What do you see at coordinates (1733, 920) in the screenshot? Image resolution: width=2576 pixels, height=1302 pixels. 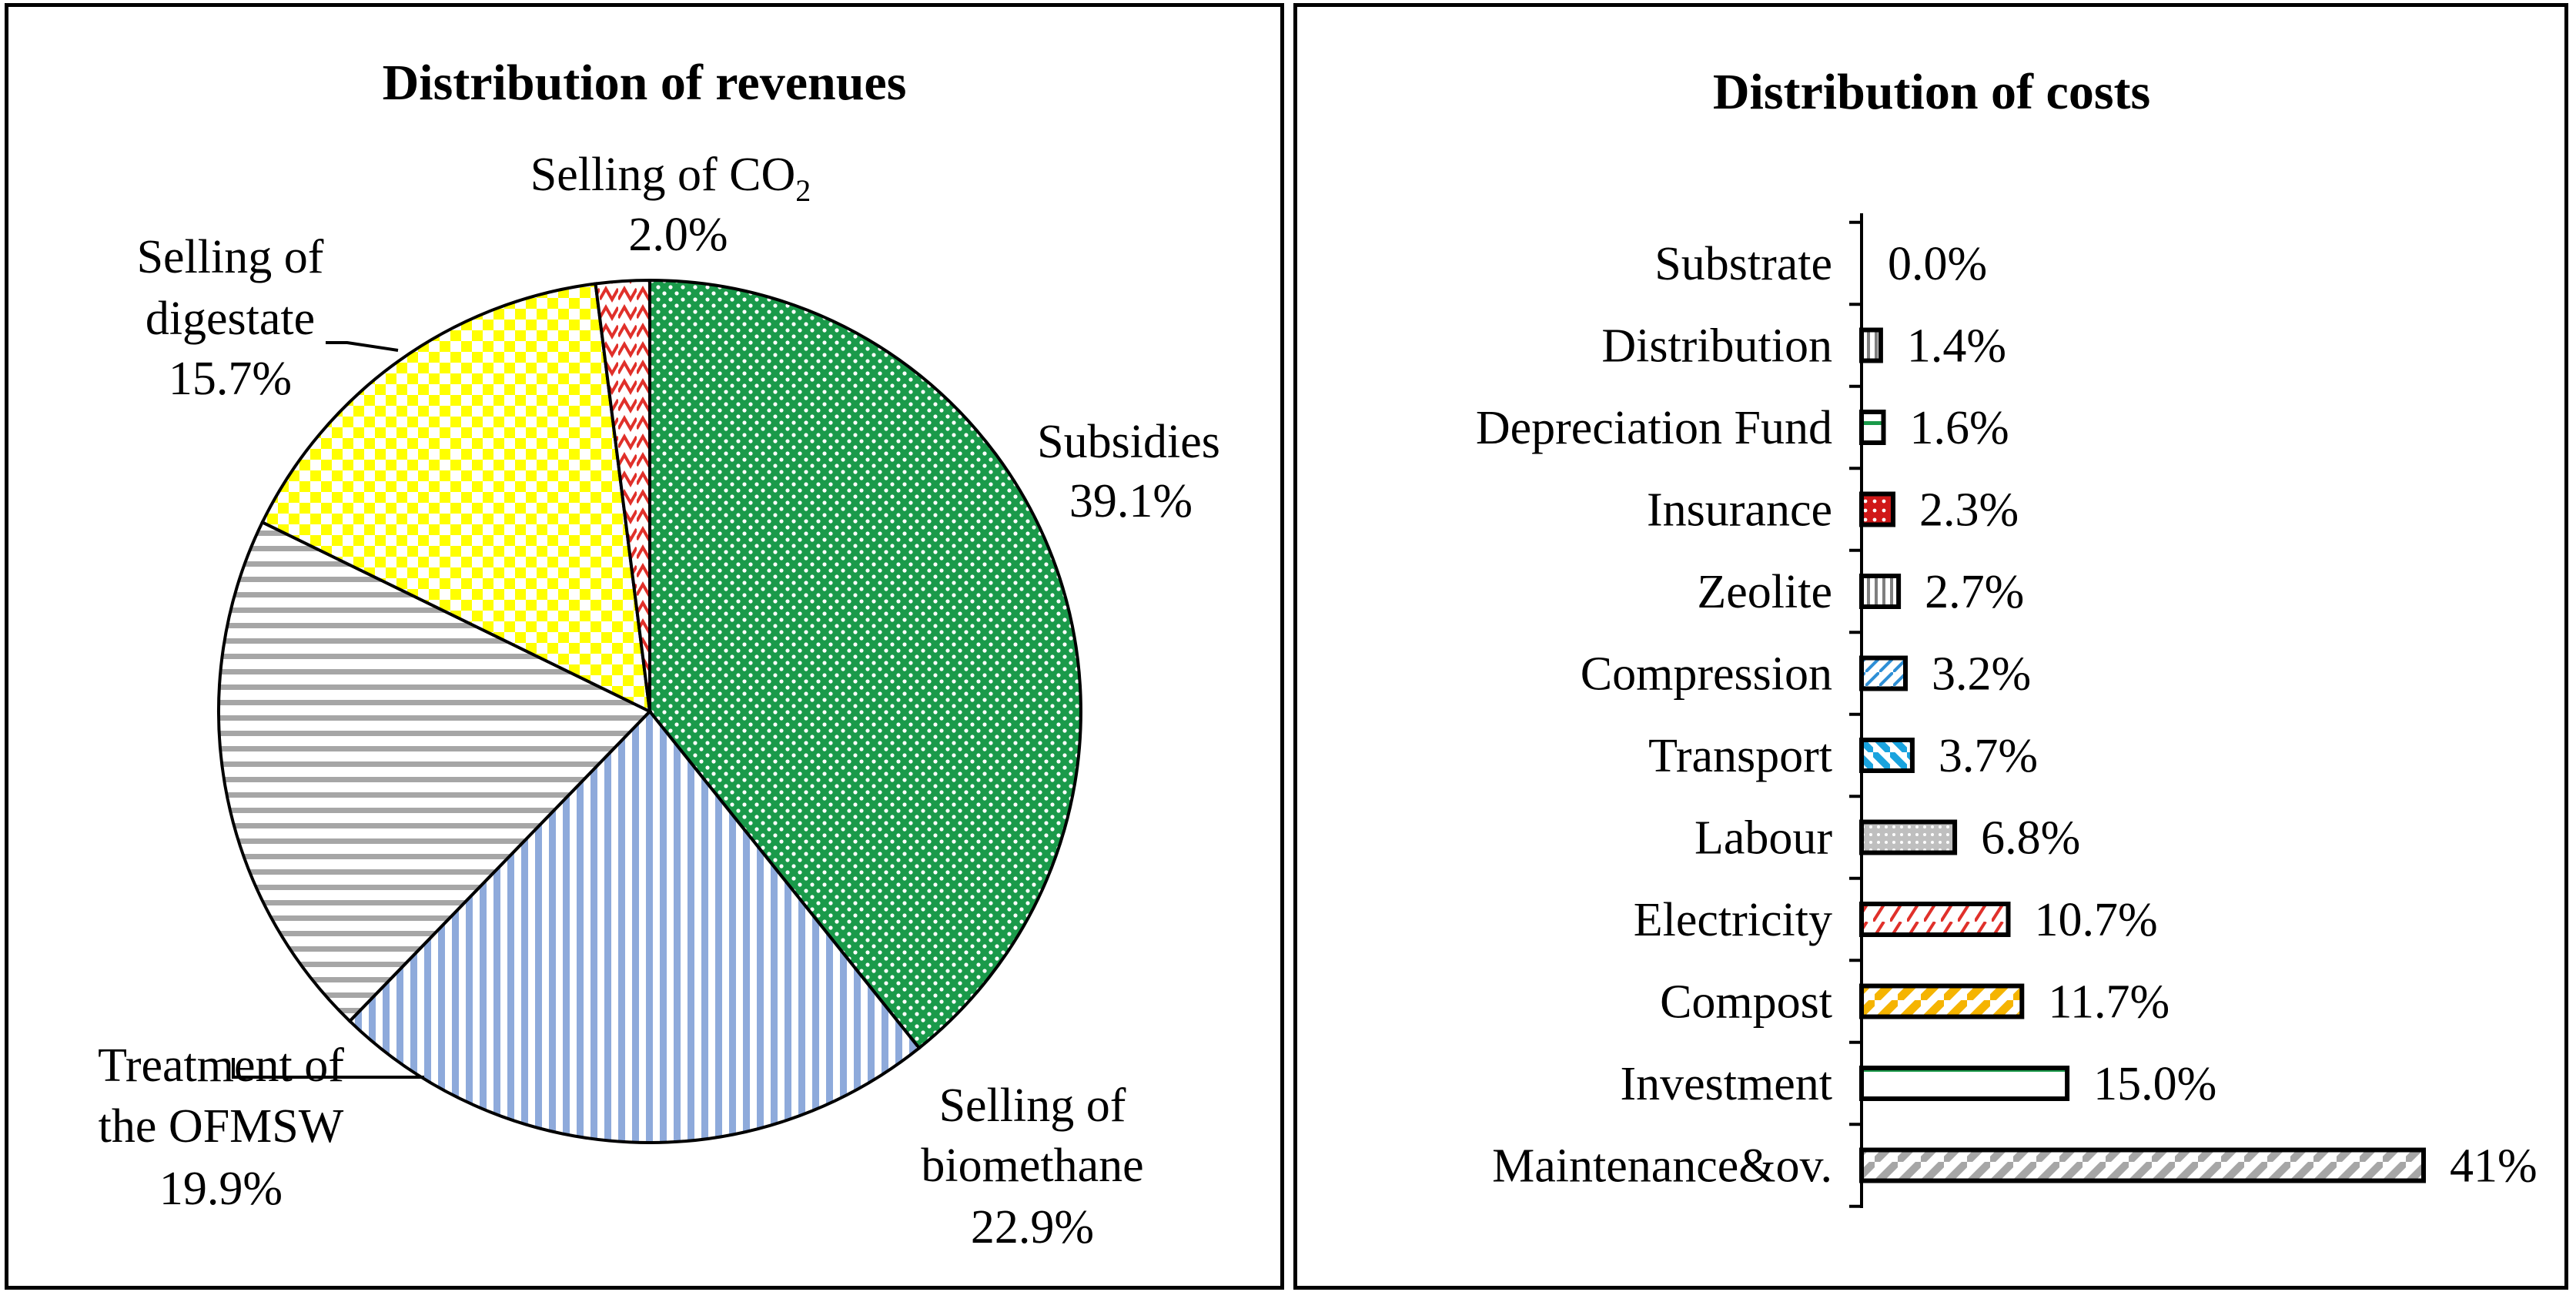 I see `category-label-electricity: Electricity` at bounding box center [1733, 920].